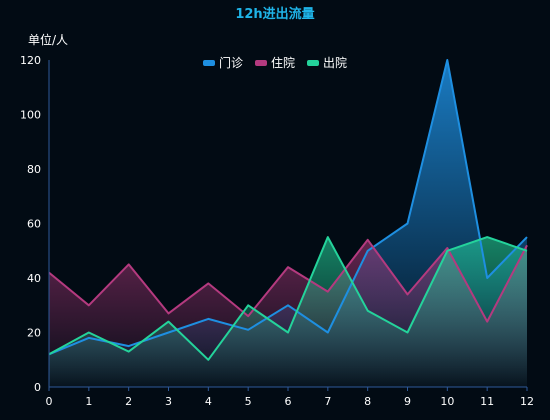  Describe the element at coordinates (335, 63) in the screenshot. I see `legend-label-discharge: 出院` at that location.